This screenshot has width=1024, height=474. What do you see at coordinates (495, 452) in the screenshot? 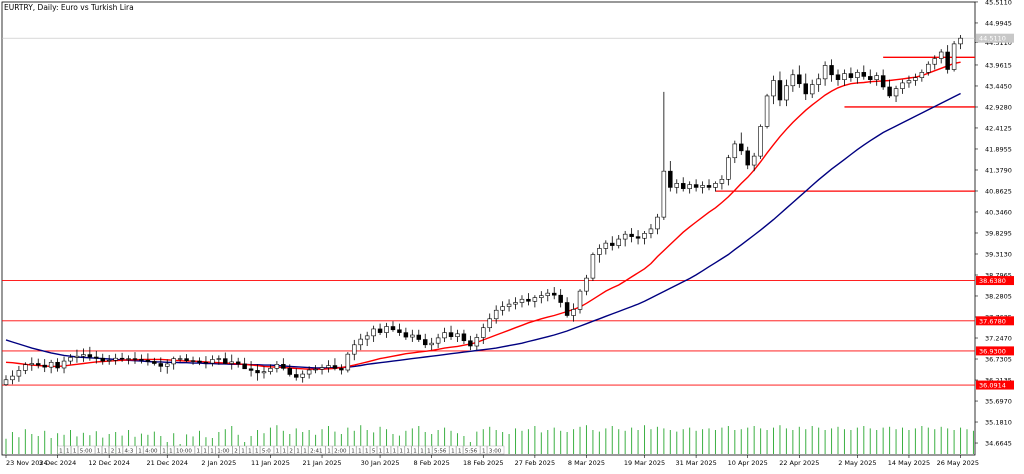
I see `volume-label: 3:00` at bounding box center [495, 452].